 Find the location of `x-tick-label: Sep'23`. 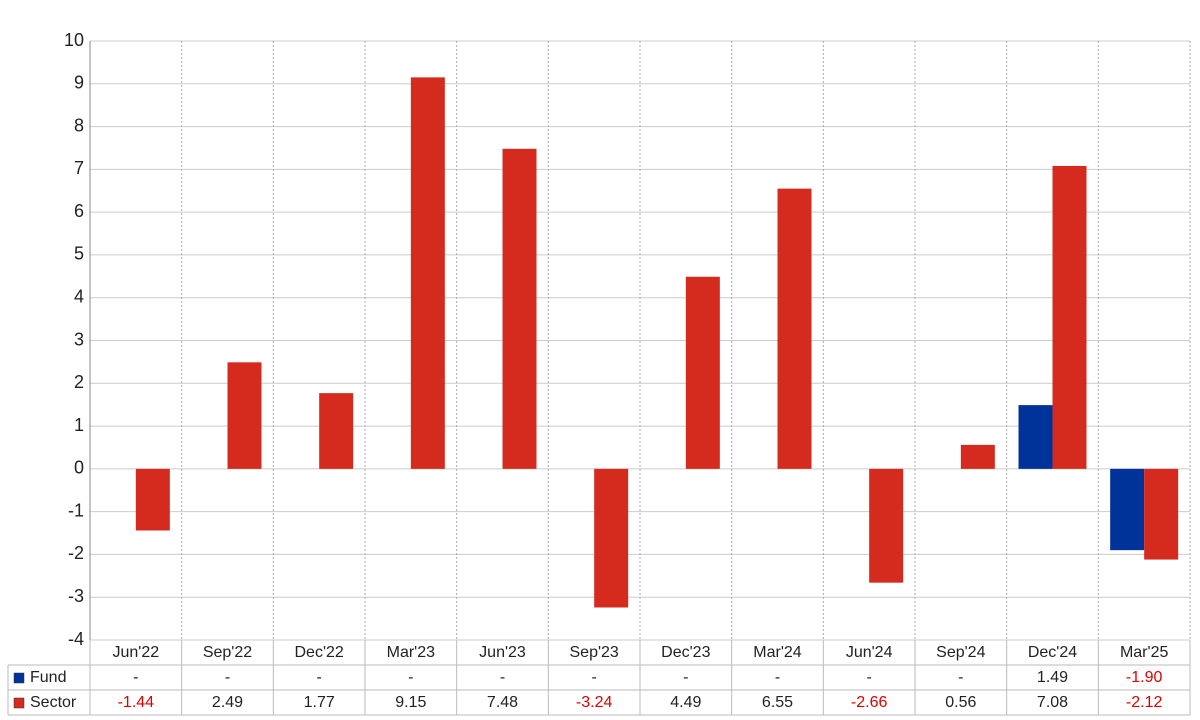

x-tick-label: Sep'23 is located at coordinates (594, 652).